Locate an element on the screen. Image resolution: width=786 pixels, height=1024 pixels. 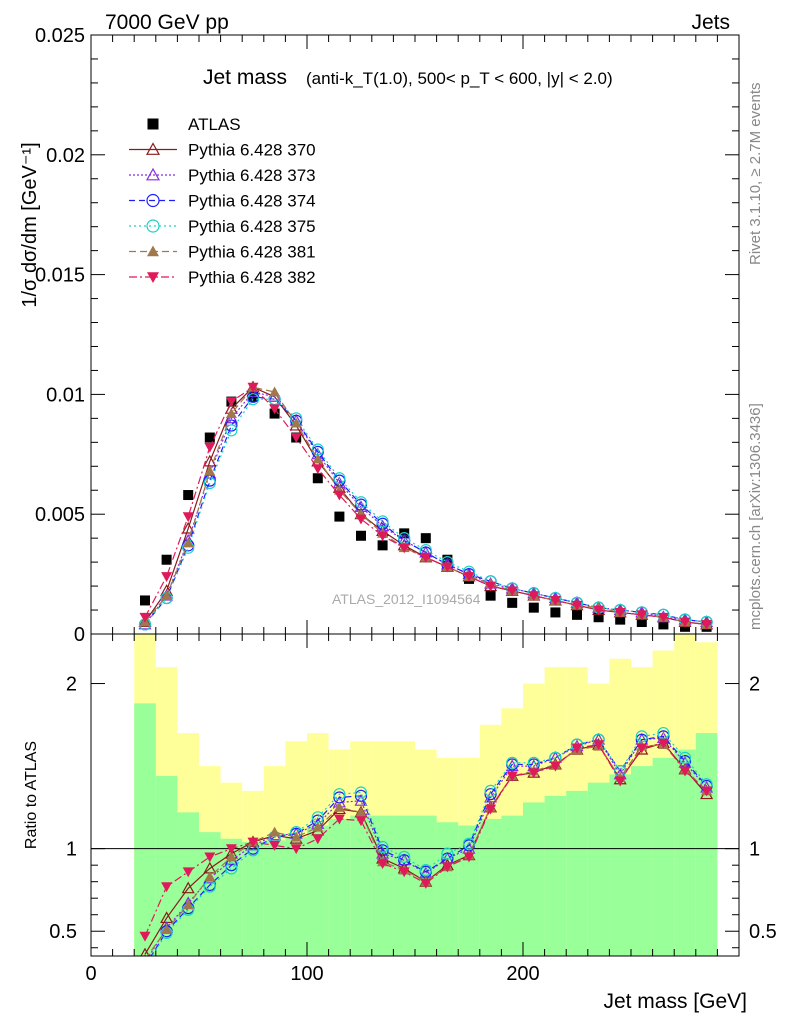
legend-label: ATLAS is located at coordinates (214, 124).